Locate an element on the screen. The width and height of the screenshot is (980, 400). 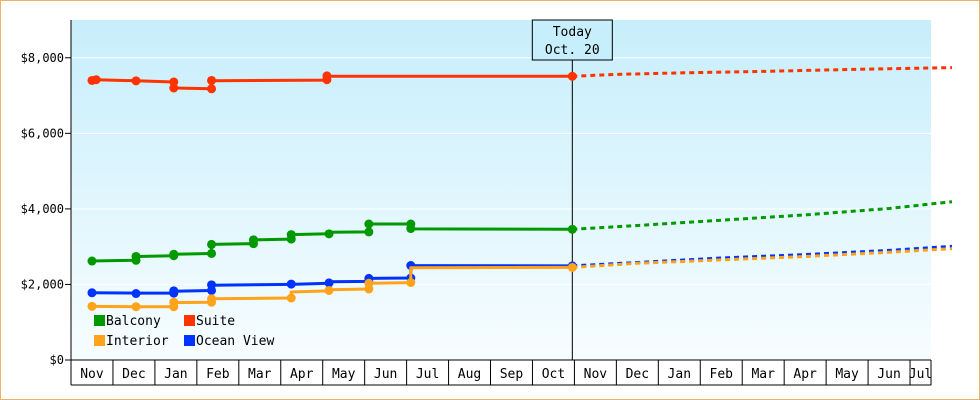
today-date-label: Oct. 20 is located at coordinates (572, 50).